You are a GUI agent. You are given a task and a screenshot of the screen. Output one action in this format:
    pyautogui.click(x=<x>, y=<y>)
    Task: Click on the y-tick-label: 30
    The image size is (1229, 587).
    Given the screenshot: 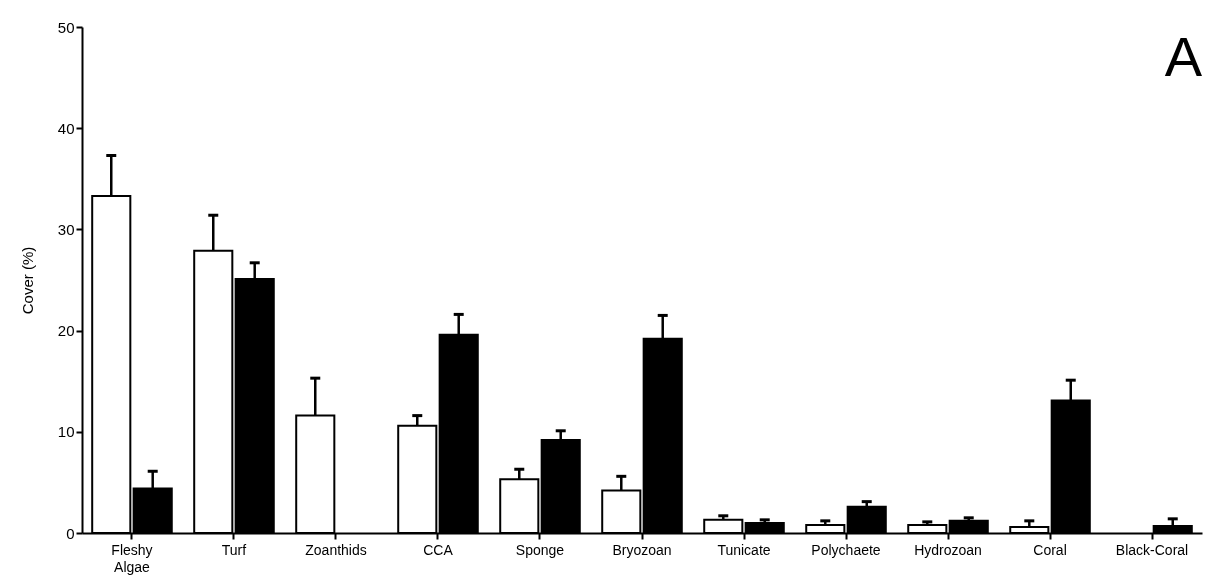 What is the action you would take?
    pyautogui.click(x=66, y=229)
    